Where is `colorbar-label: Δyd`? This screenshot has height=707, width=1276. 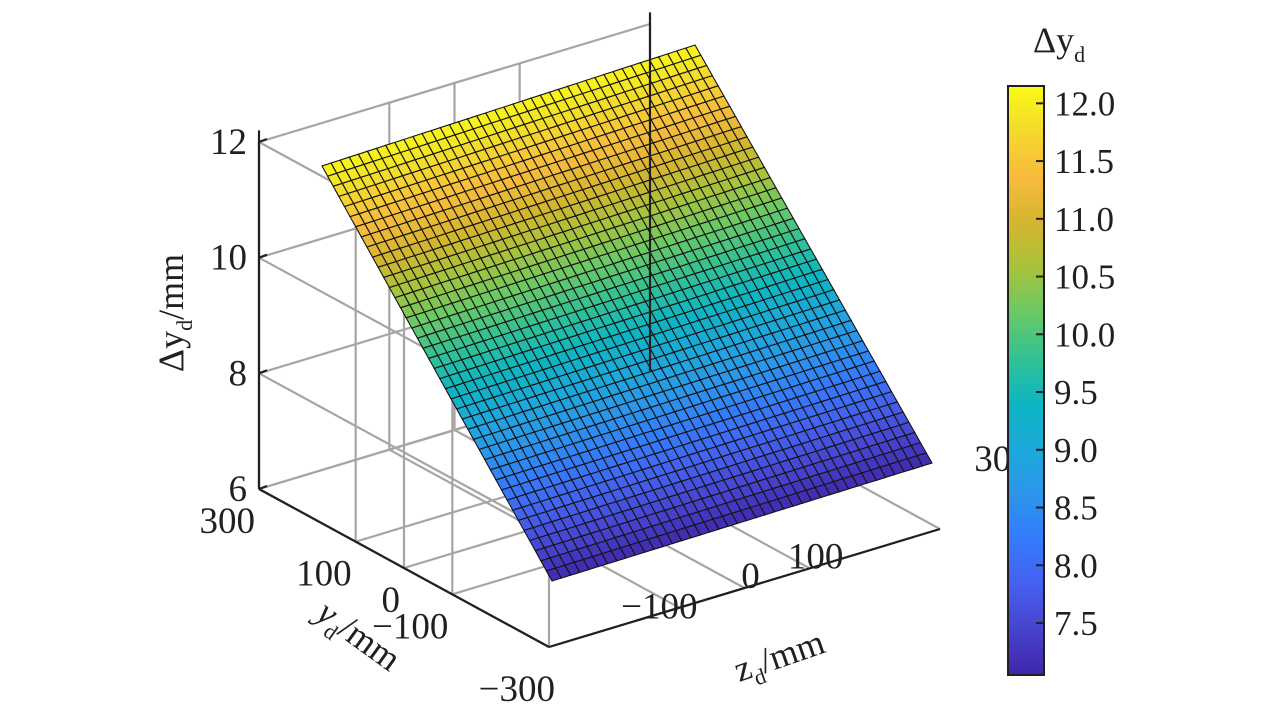 colorbar-label: Δyd is located at coordinates (1059, 43).